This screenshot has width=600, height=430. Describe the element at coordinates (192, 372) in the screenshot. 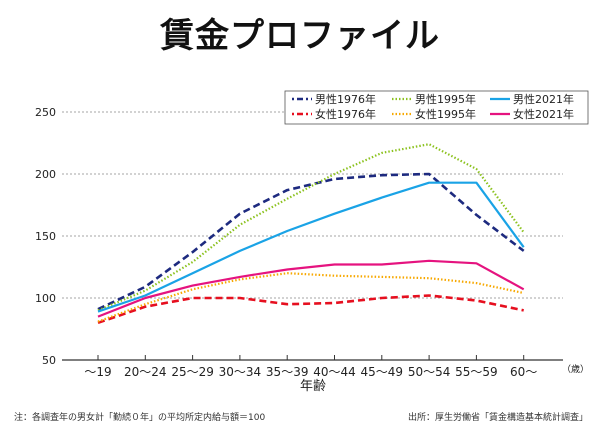

I see `x-tick-label: 25〜29` at that location.